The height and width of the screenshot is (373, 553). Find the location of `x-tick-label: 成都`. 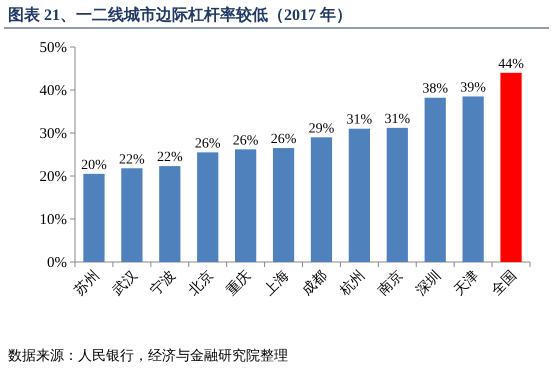

x-tick-label: 成都 is located at coordinates (314, 283).